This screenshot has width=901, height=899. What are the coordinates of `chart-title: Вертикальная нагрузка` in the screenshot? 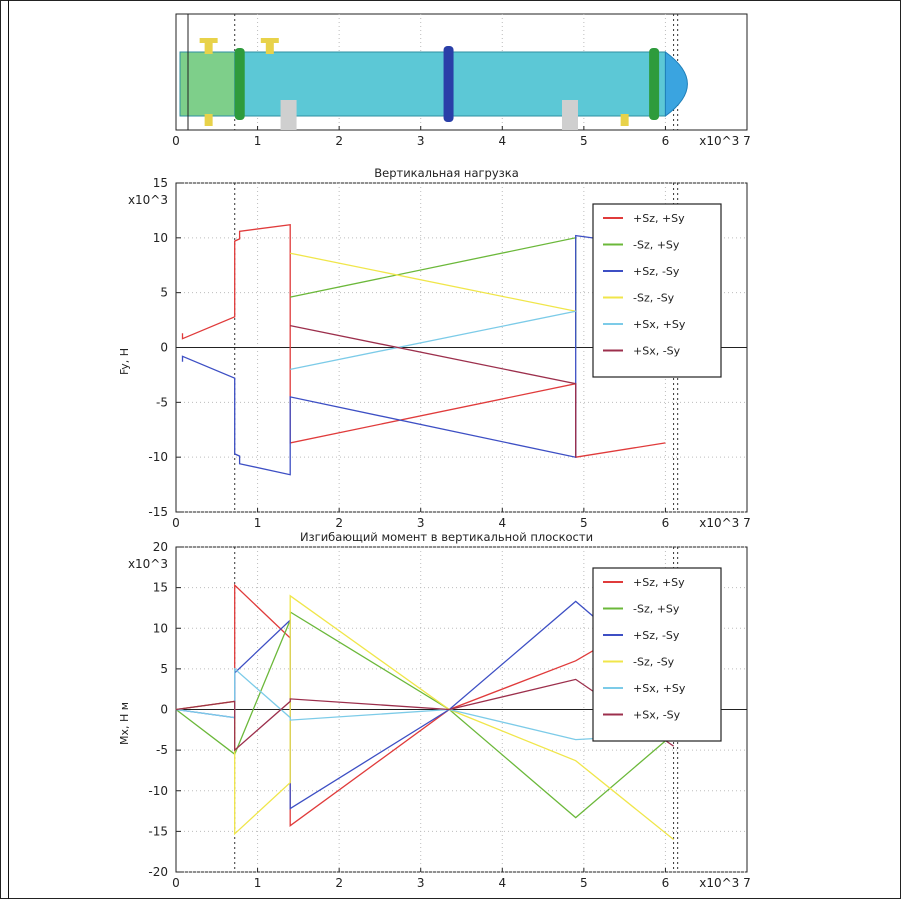 It's located at (446, 173).